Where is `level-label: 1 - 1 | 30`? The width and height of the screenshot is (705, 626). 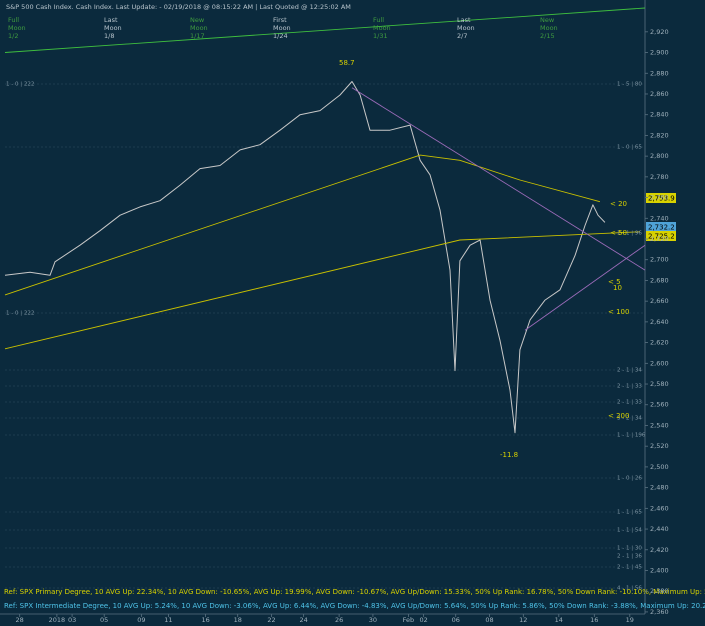 level-label: 1 - 1 | 30 is located at coordinates (629, 549).